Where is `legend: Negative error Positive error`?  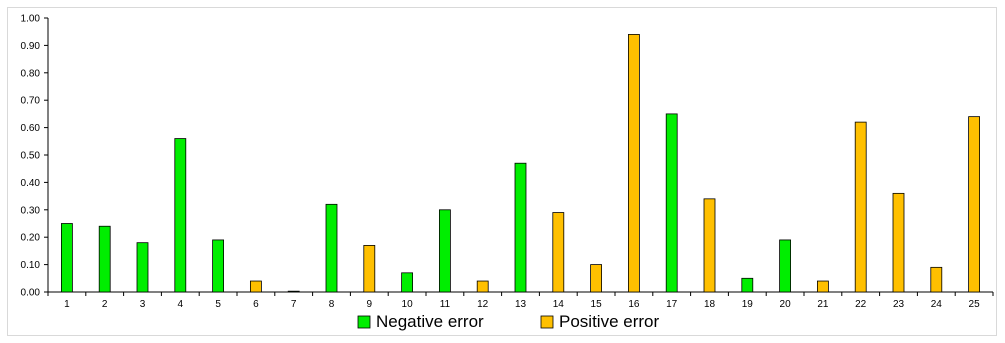 legend: Negative error Positive error is located at coordinates (508, 321).